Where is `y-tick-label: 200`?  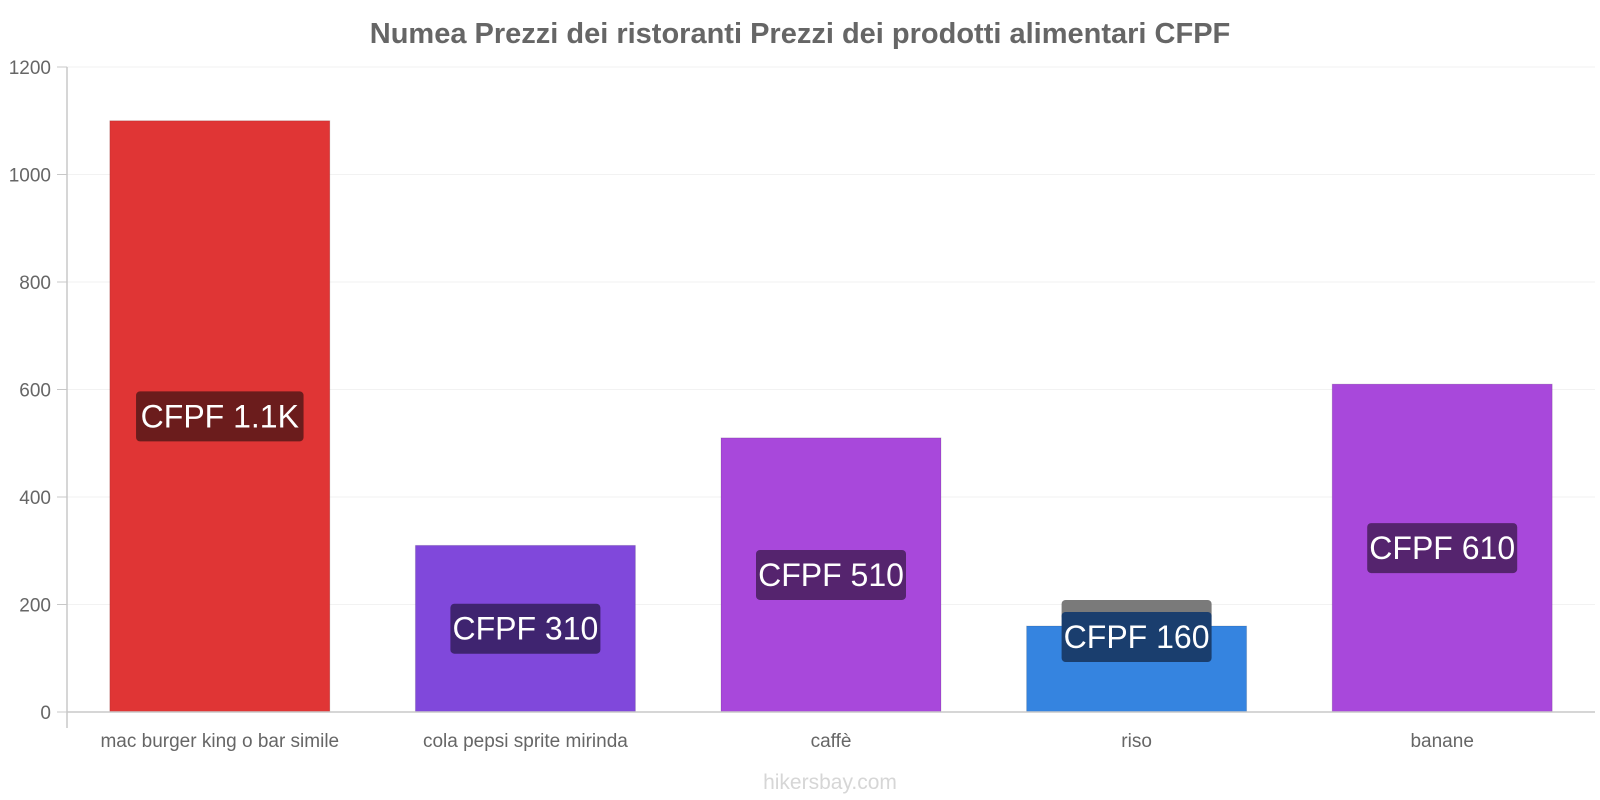
y-tick-label: 200 is located at coordinates (35, 606).